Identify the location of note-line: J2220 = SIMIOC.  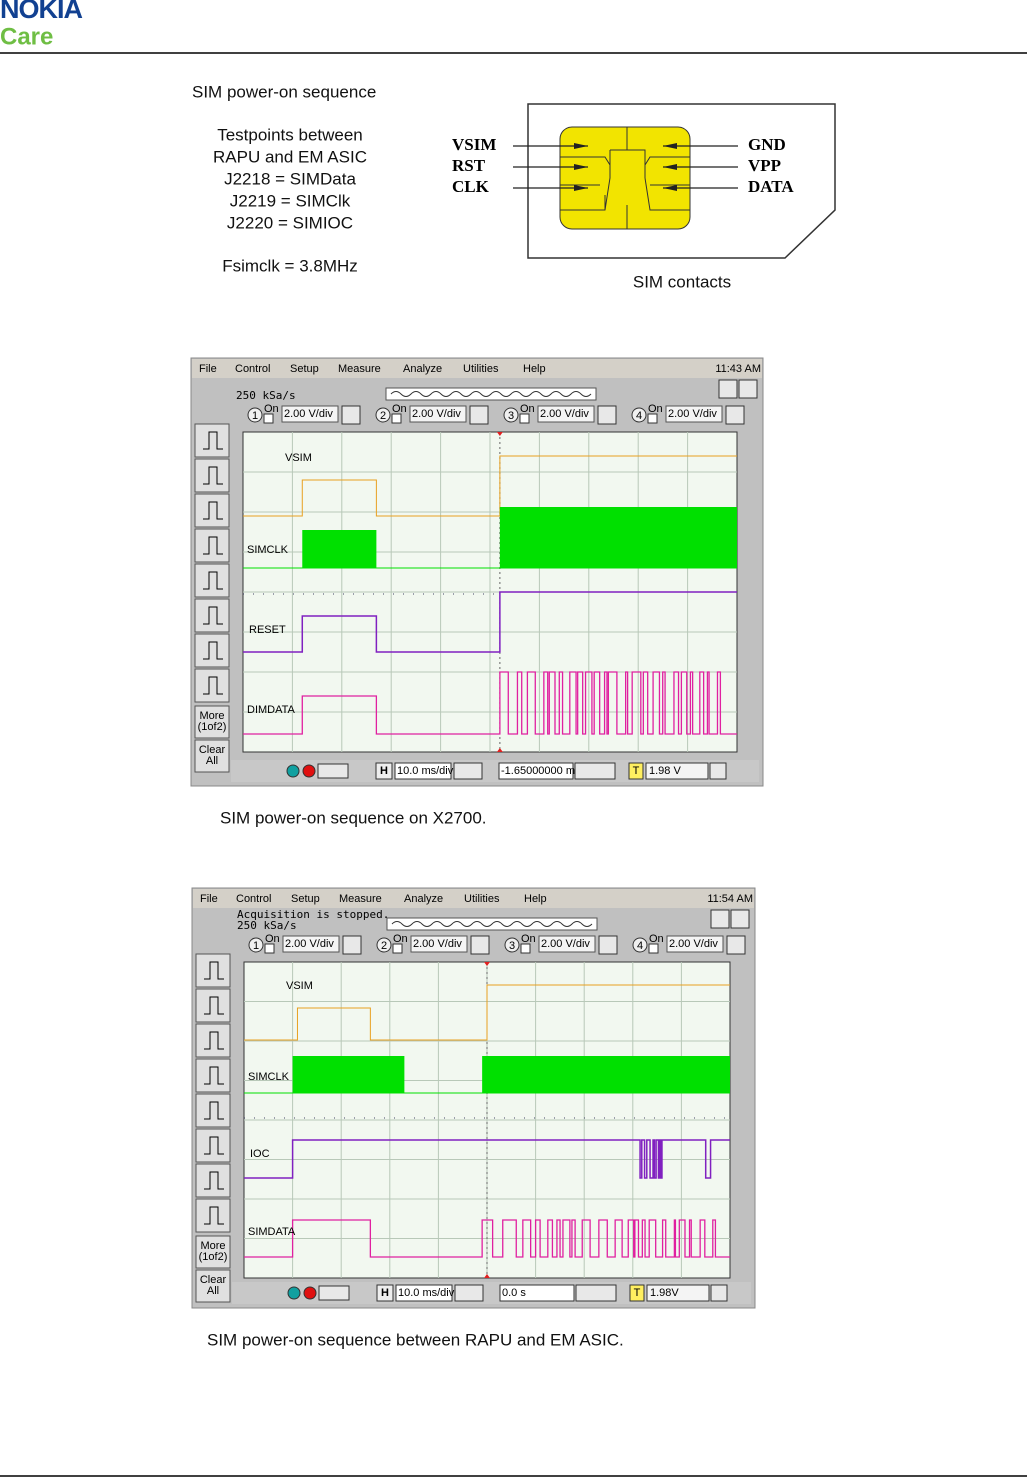
(290, 222).